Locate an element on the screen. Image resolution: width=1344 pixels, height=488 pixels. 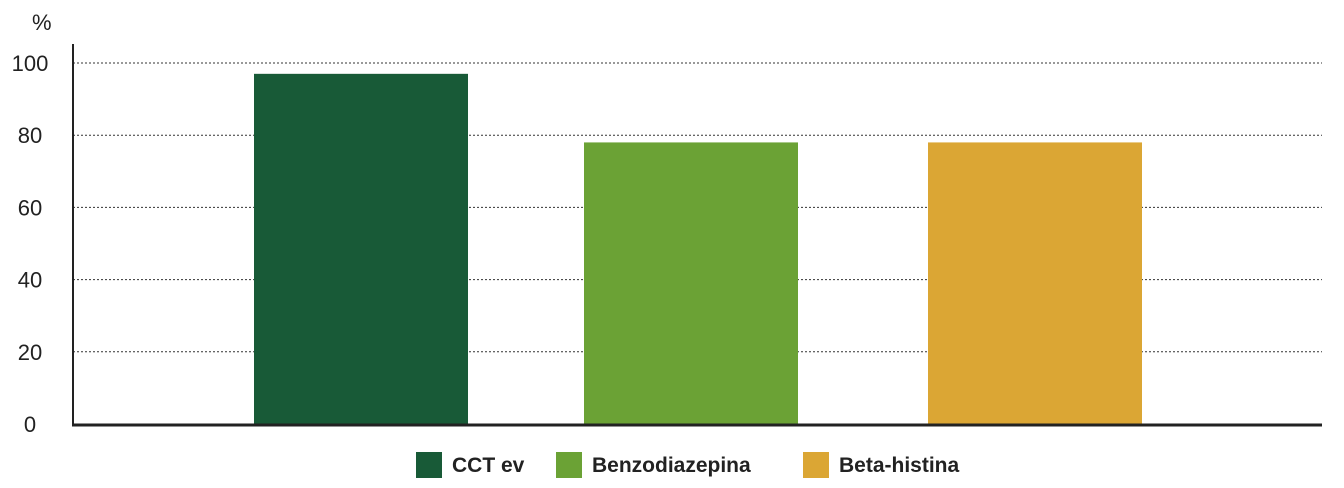
legend-swatch-benzodiazepina is located at coordinates (569, 465).